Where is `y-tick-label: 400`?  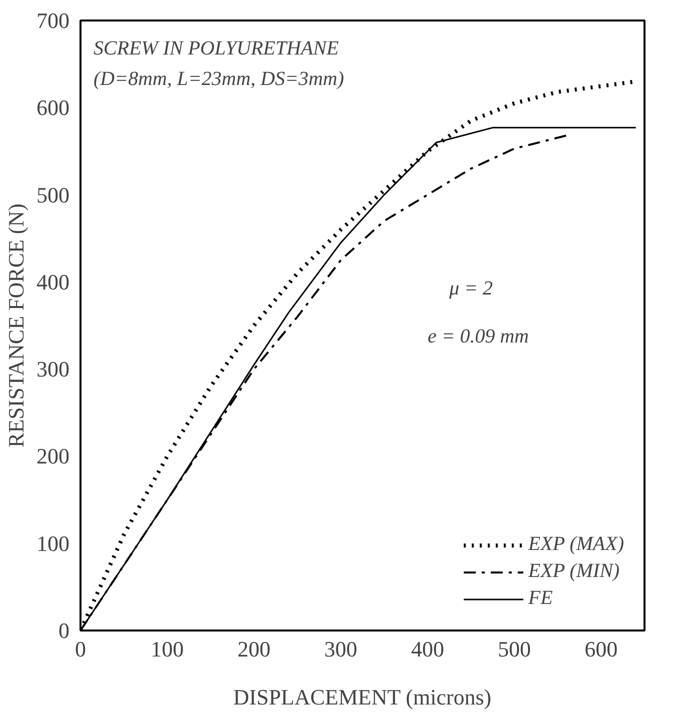
y-tick-label: 400 is located at coordinates (53, 281).